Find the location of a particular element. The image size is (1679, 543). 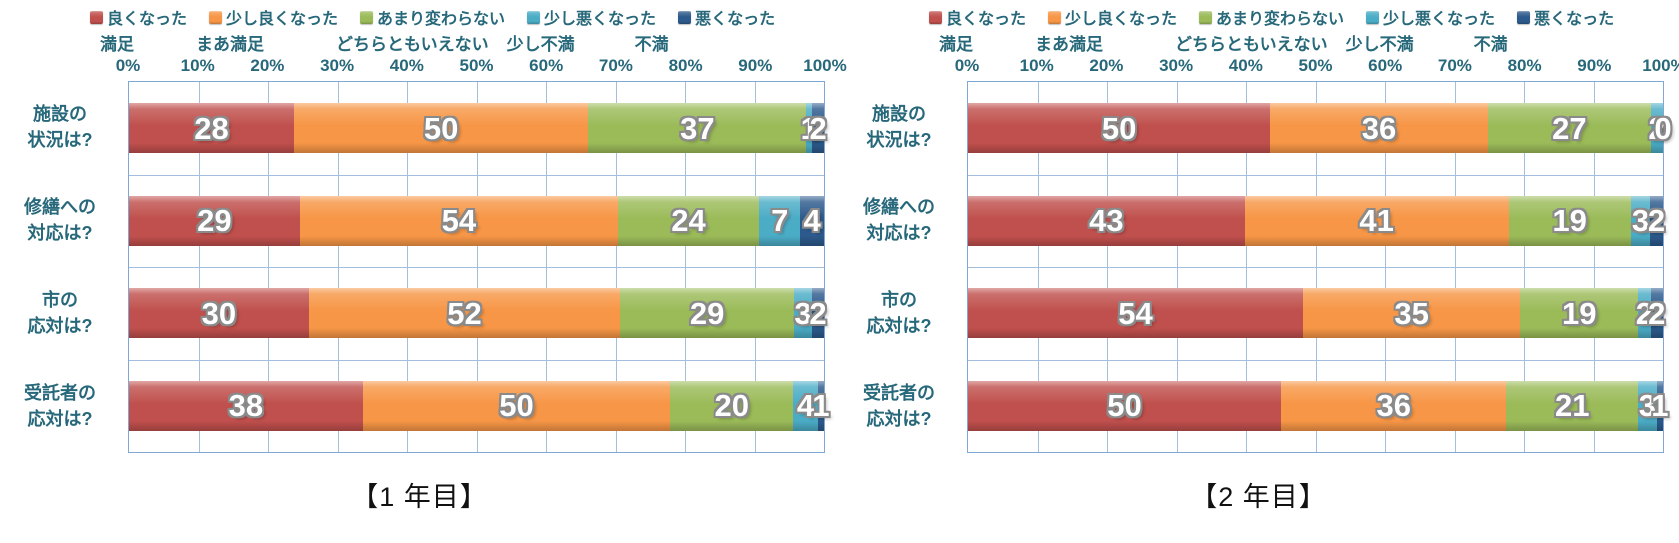

x-tick-label: 100% is located at coordinates (825, 65).